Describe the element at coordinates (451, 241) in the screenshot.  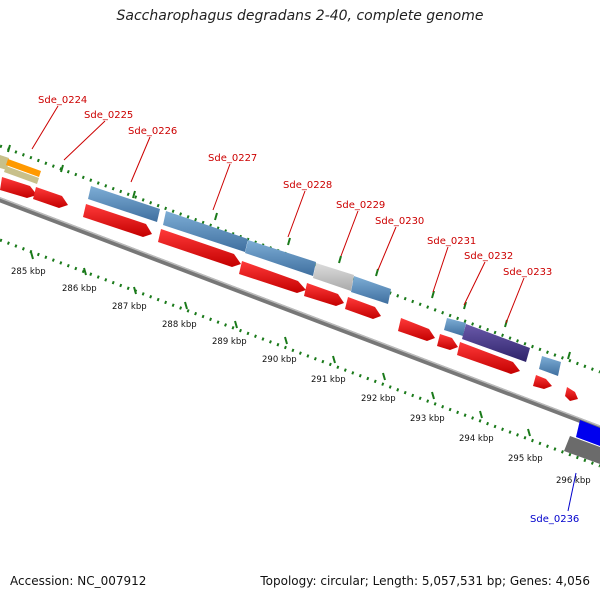
I see `gene-label-sde-0231: Sde_0231` at that location.